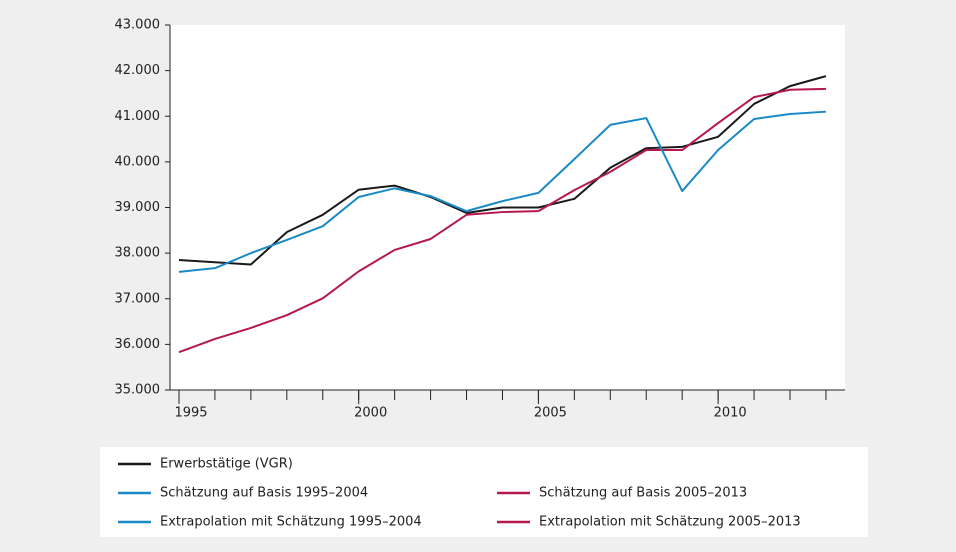  Describe the element at coordinates (670, 522) in the screenshot. I see `legend-label: Extrapolation mit Schätzung 2005–2013` at that location.